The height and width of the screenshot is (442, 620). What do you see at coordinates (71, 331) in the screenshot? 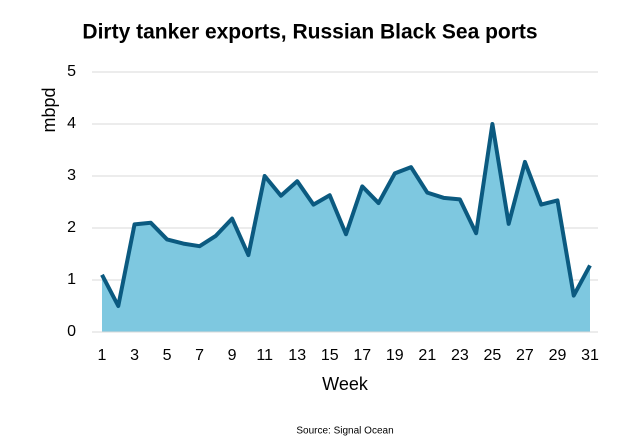
I see `y-tick-label: 0` at bounding box center [71, 331].